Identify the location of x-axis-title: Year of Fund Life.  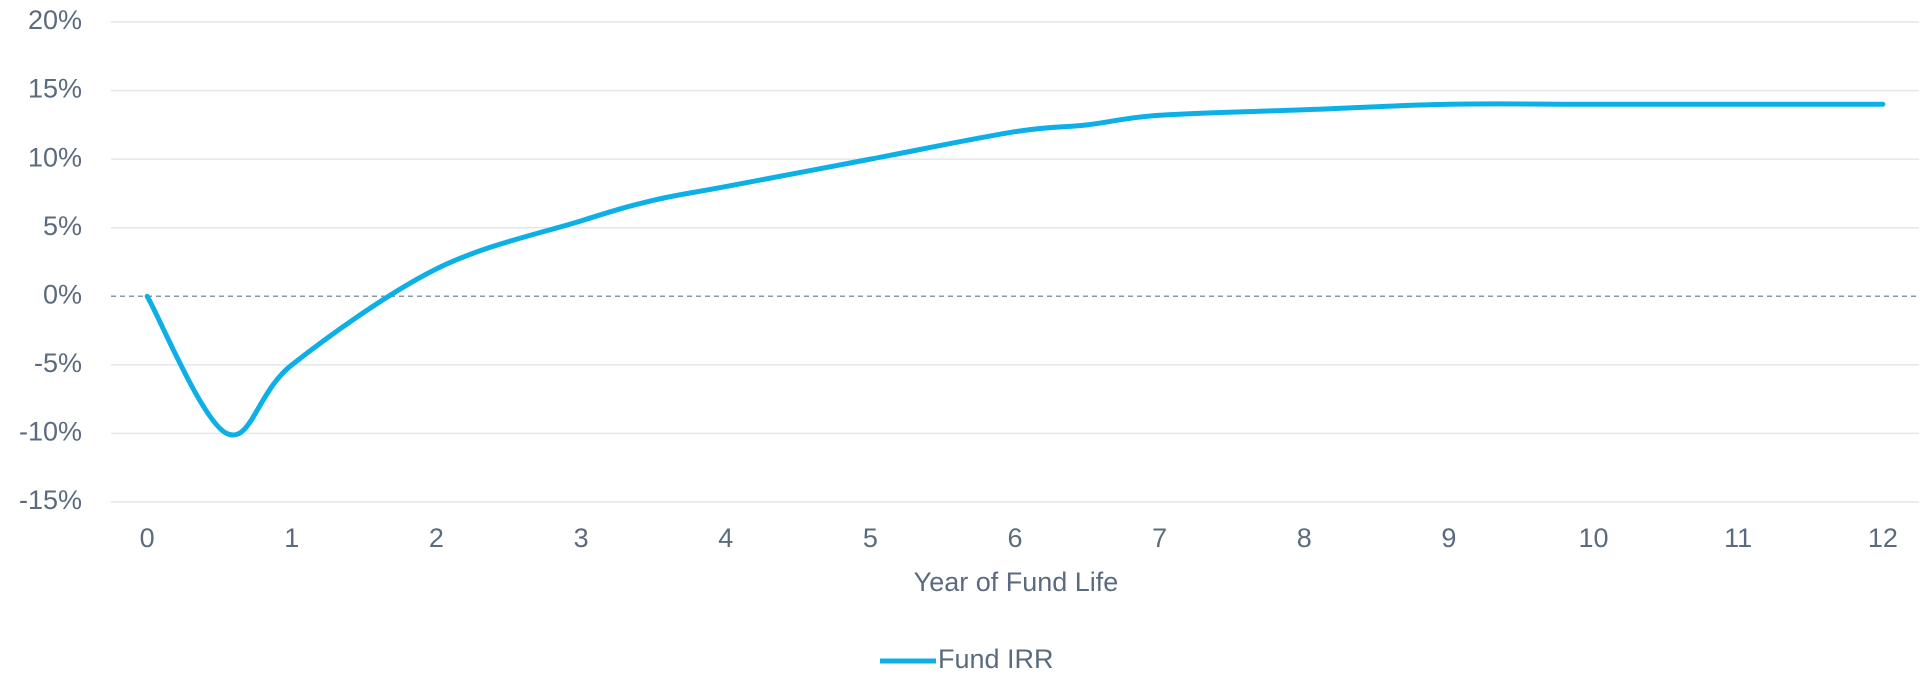
(1016, 582).